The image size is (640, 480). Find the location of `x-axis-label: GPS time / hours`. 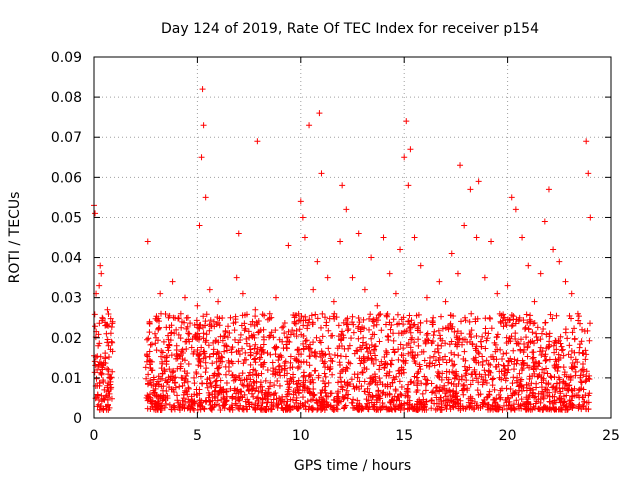

x-axis-label: GPS time / hours is located at coordinates (352, 466).